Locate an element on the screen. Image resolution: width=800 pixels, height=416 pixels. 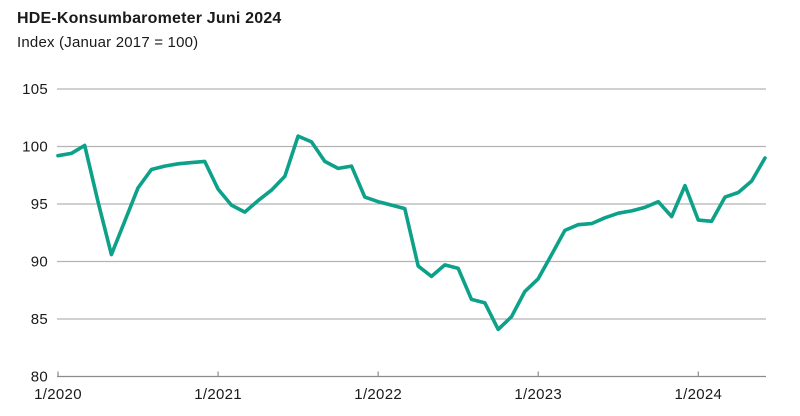
x-tick-label: 1/2021 is located at coordinates (218, 394).